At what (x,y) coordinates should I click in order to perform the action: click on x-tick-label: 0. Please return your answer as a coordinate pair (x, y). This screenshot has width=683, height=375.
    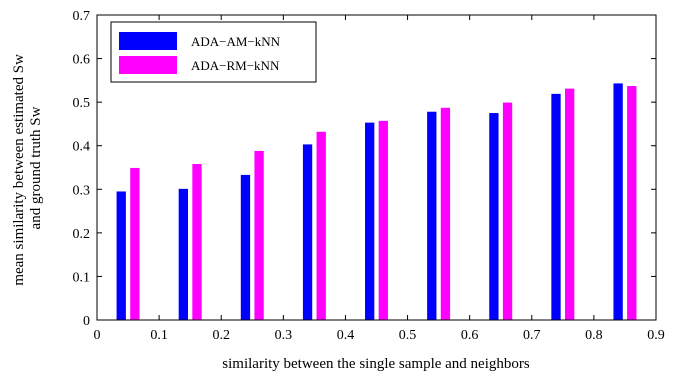
    Looking at the image, I should click on (97, 335).